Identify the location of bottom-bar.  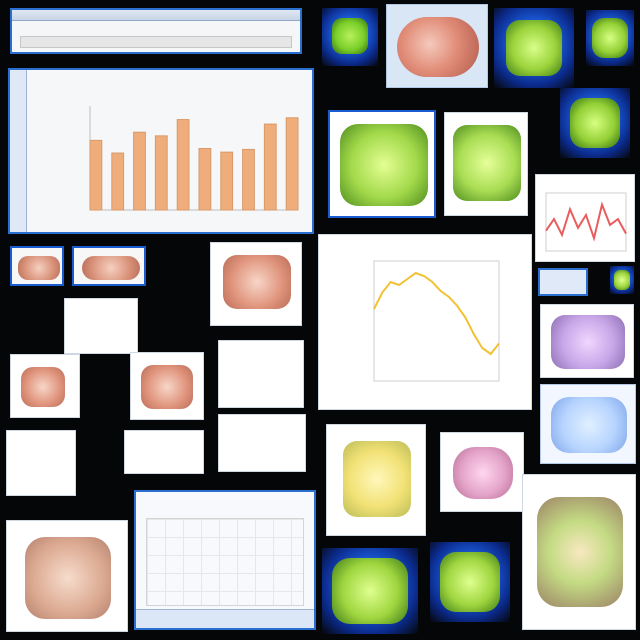
(225, 618).